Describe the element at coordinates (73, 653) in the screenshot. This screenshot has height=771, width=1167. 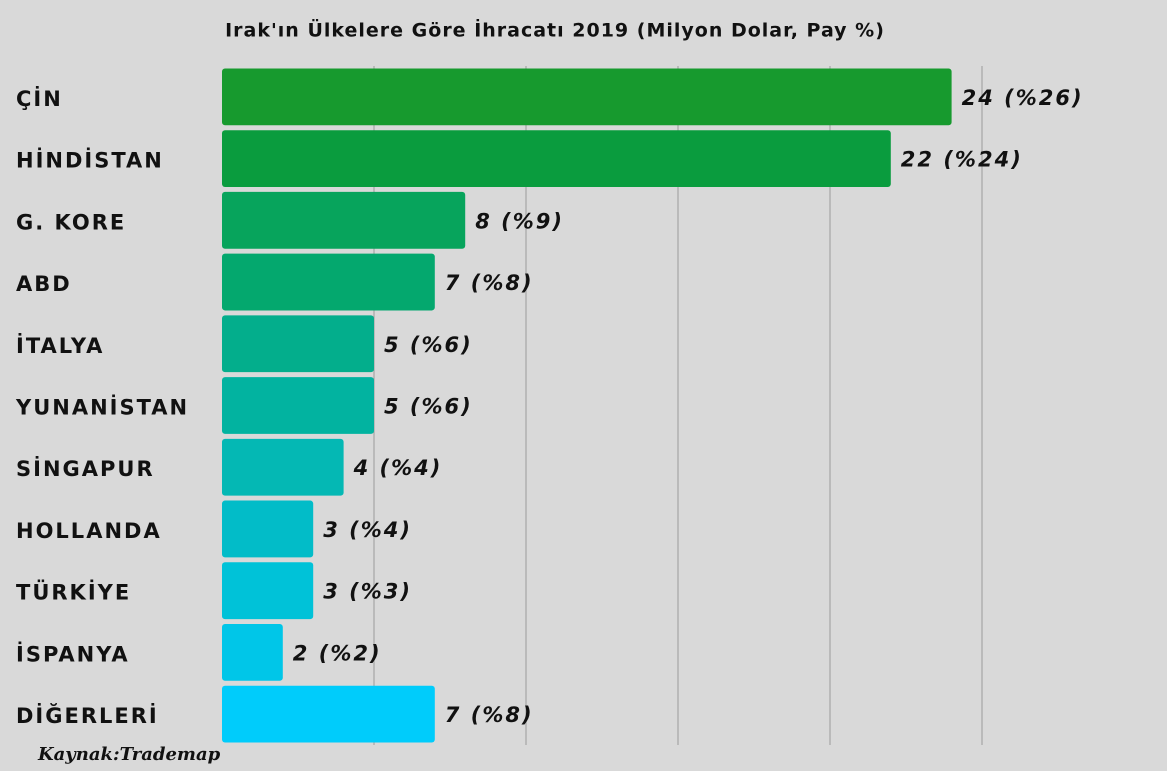
I see `y-tick-label: İSPANYA` at that location.